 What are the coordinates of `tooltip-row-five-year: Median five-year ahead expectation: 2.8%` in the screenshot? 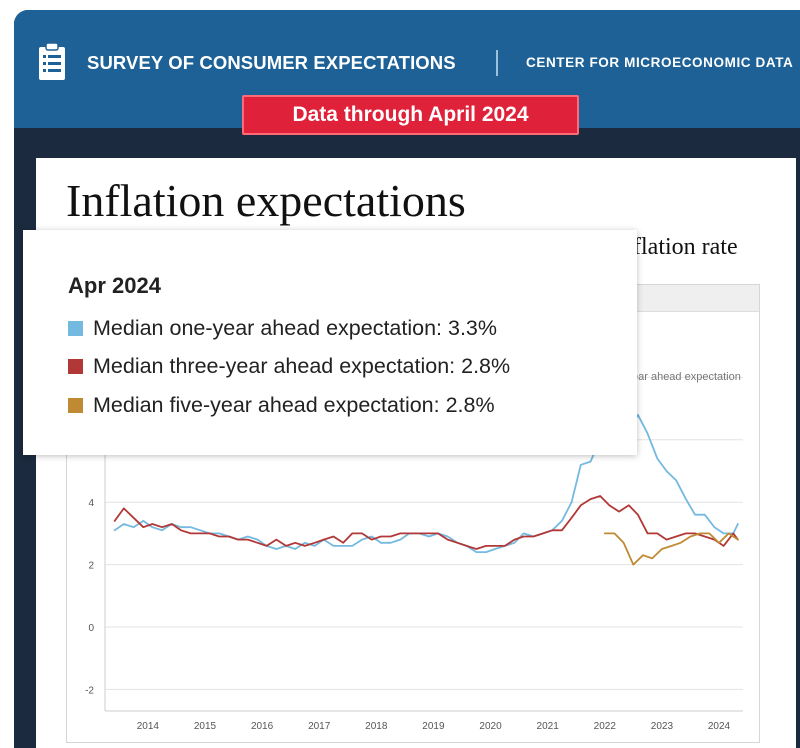 It's located at (281, 405).